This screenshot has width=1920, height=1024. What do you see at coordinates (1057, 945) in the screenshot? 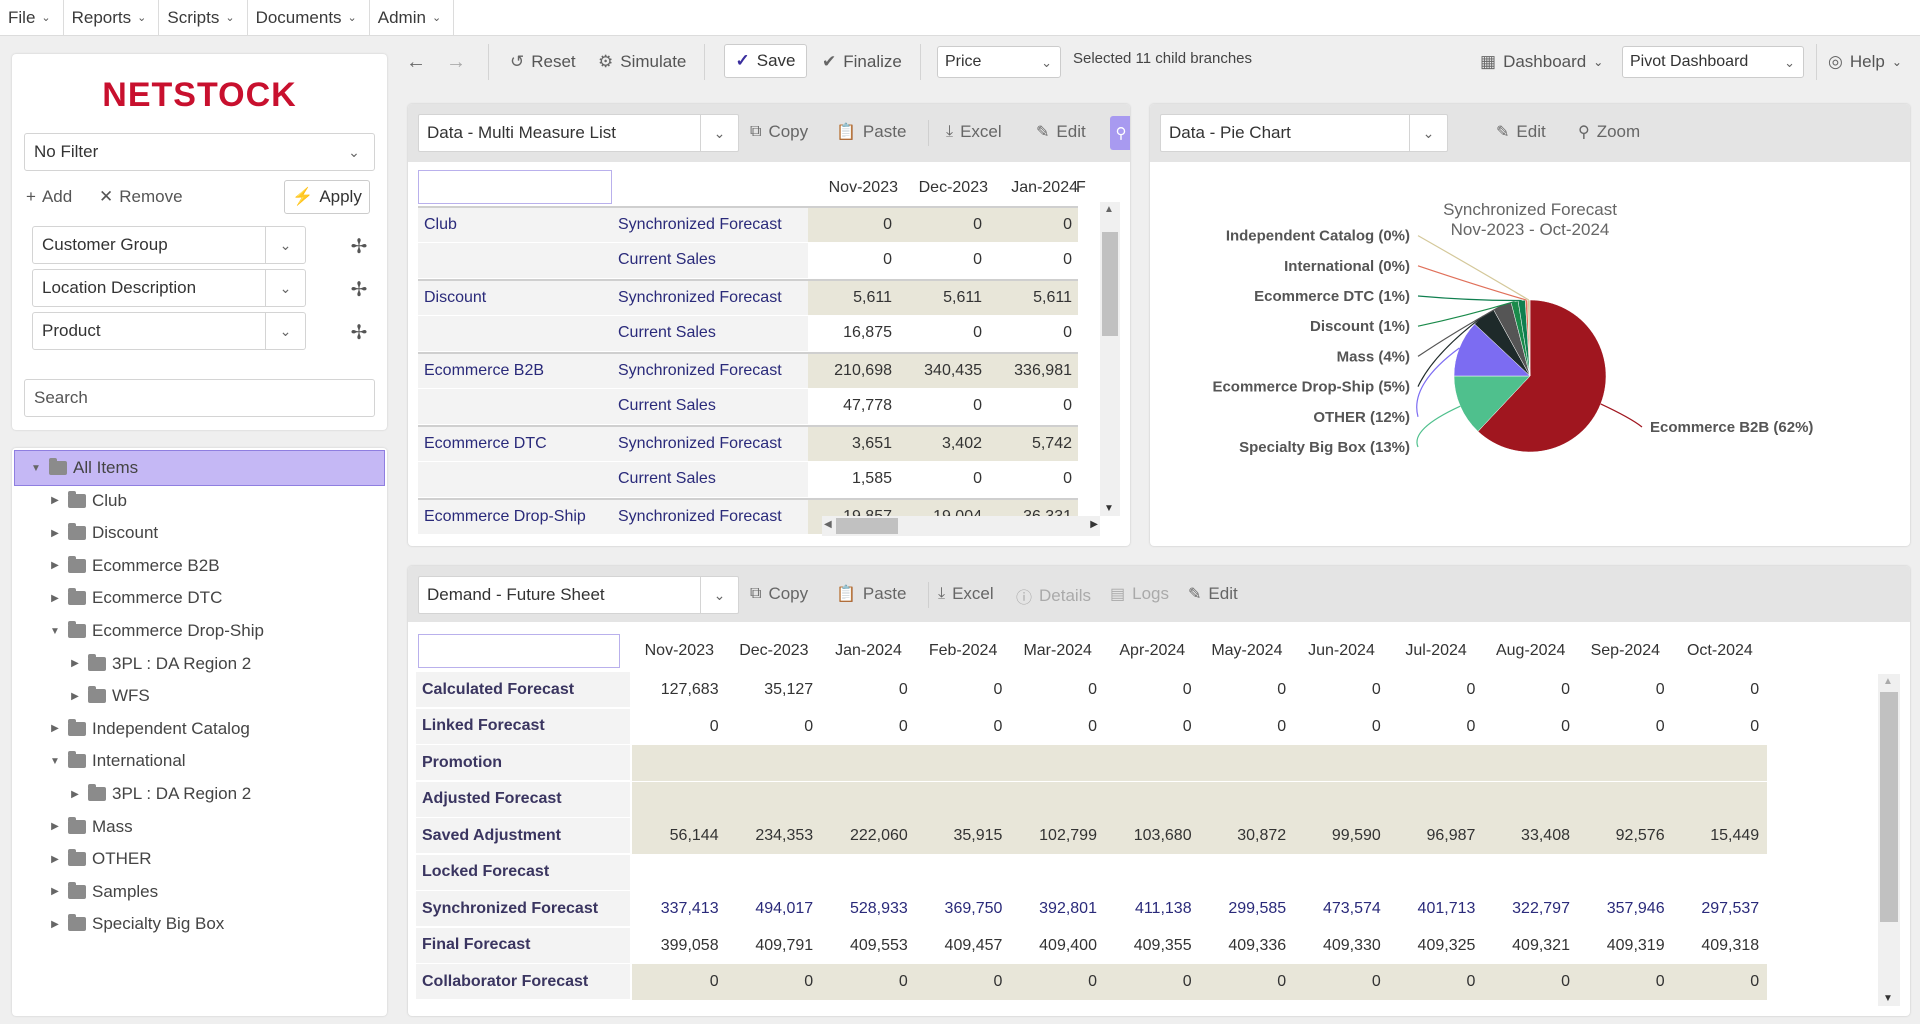
I see `table-cell: 409,400` at bounding box center [1057, 945].